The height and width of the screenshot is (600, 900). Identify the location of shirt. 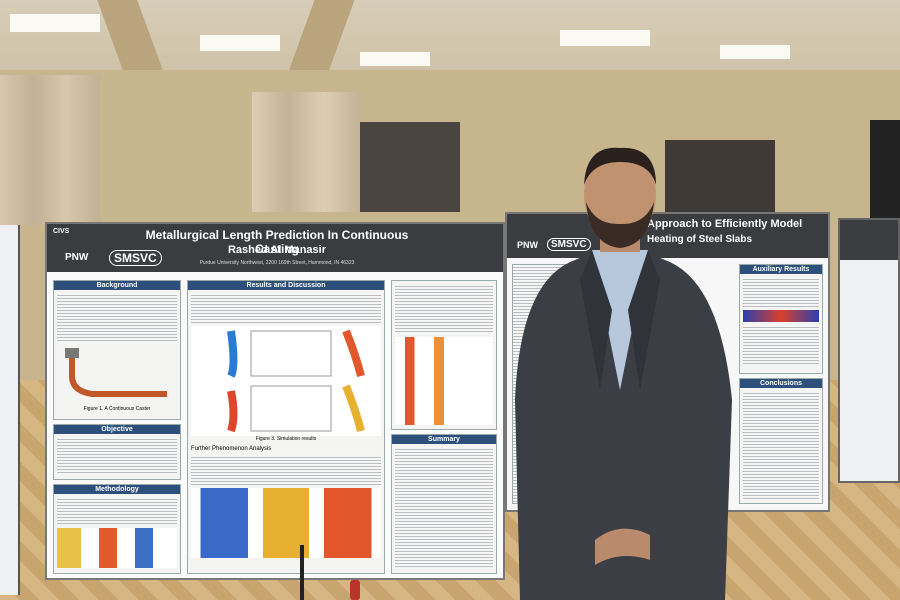
(620, 320).